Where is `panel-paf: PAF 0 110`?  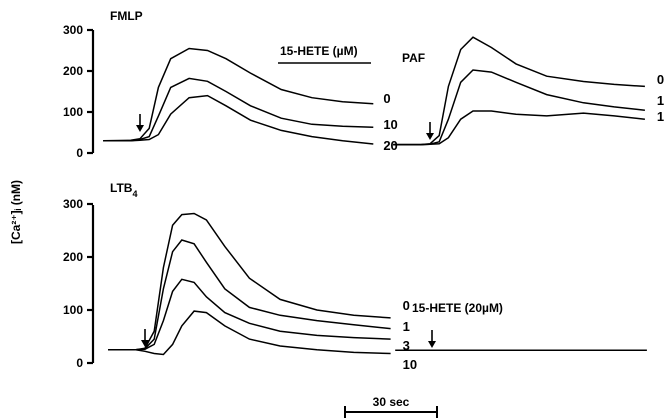
panel-paf: PAF 0 110 is located at coordinates (528, 91).